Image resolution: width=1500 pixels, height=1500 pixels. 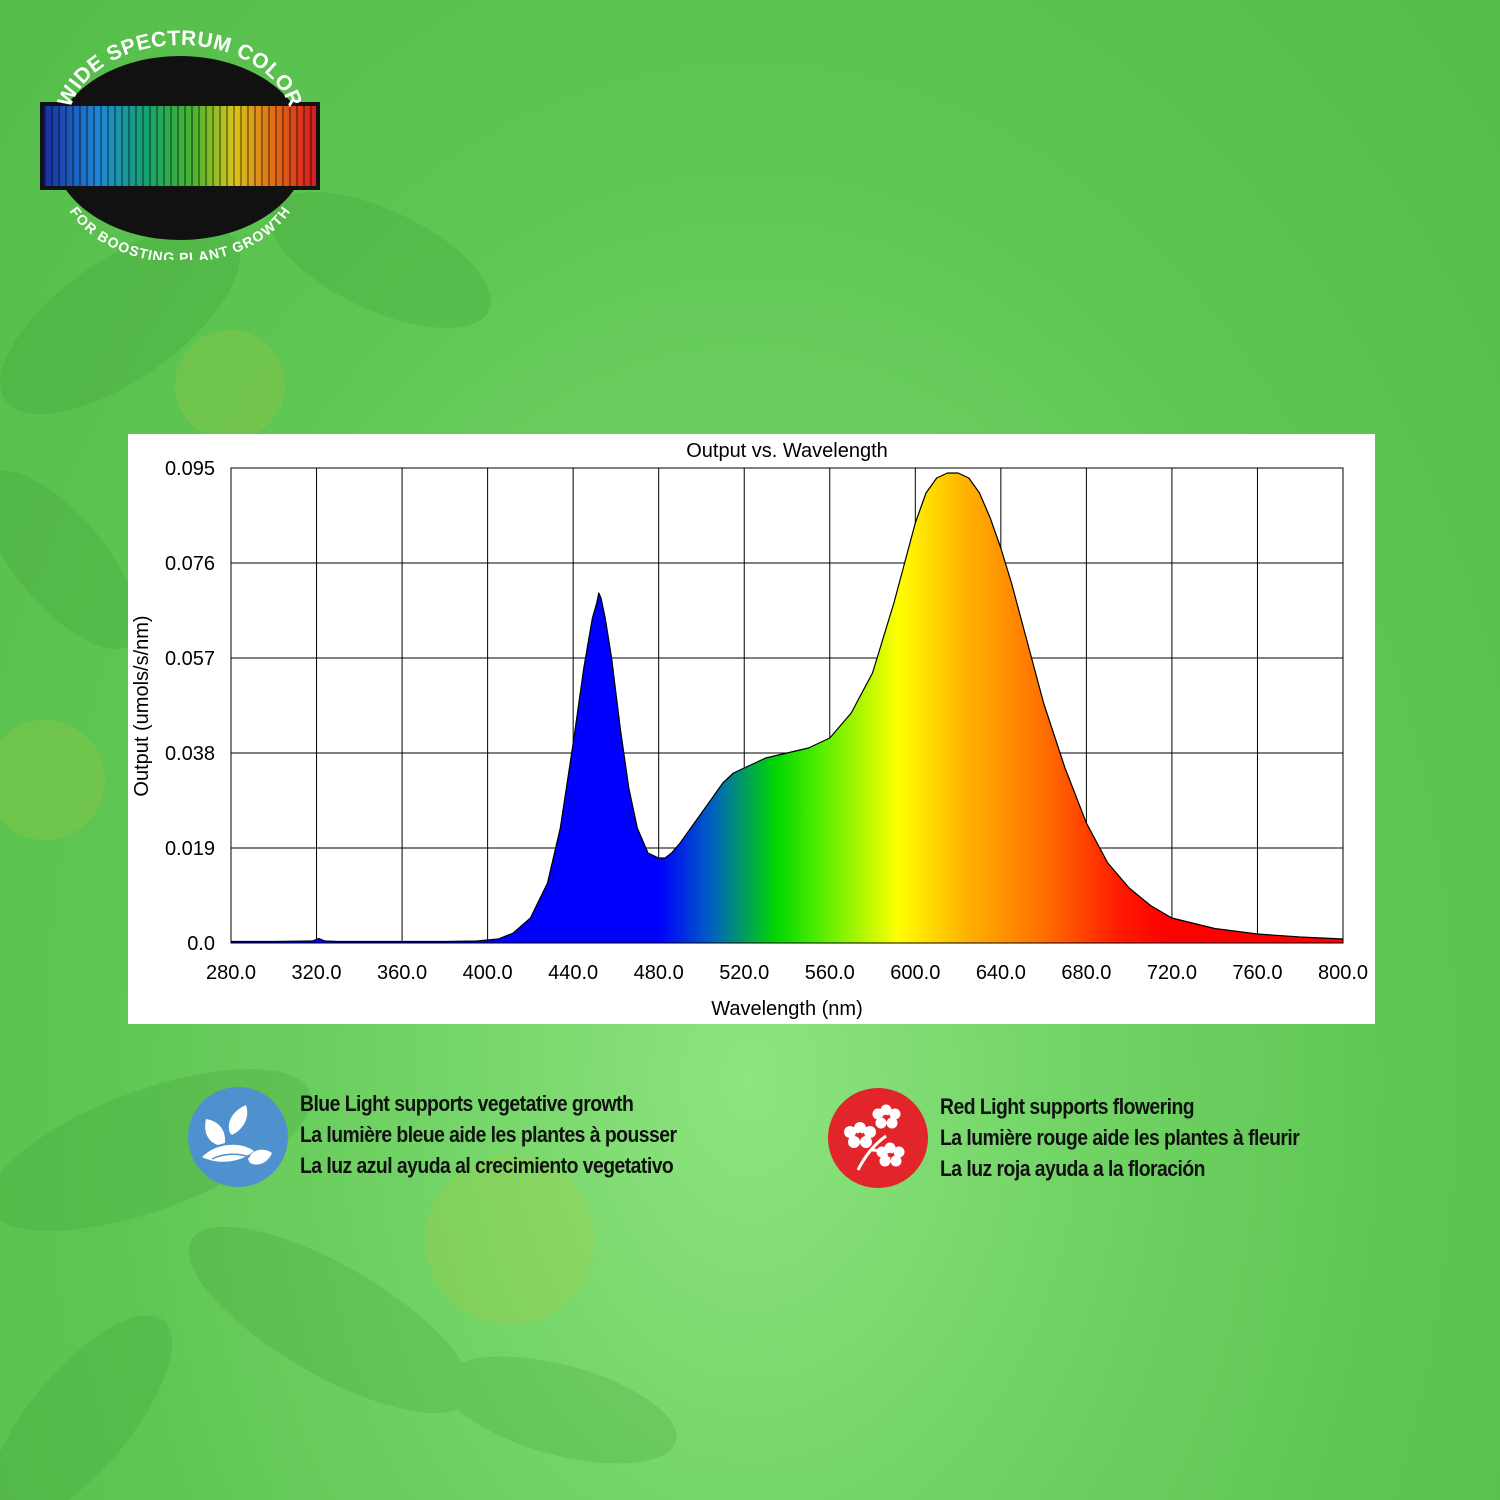 I want to click on x-tick-label: 400.0, so click(x=488, y=973).